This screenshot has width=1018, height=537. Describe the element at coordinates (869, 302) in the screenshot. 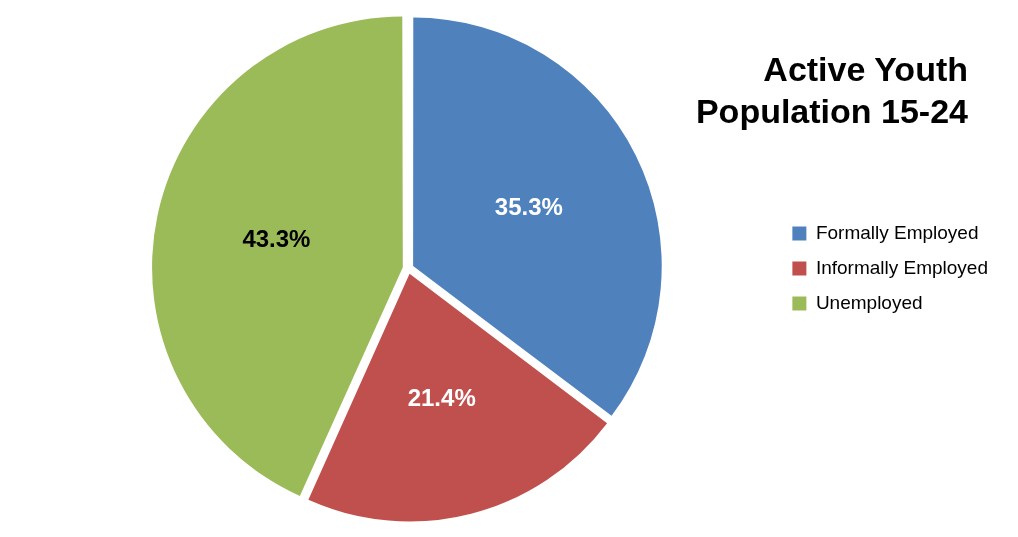

I see `legend-label: Unemployed` at that location.